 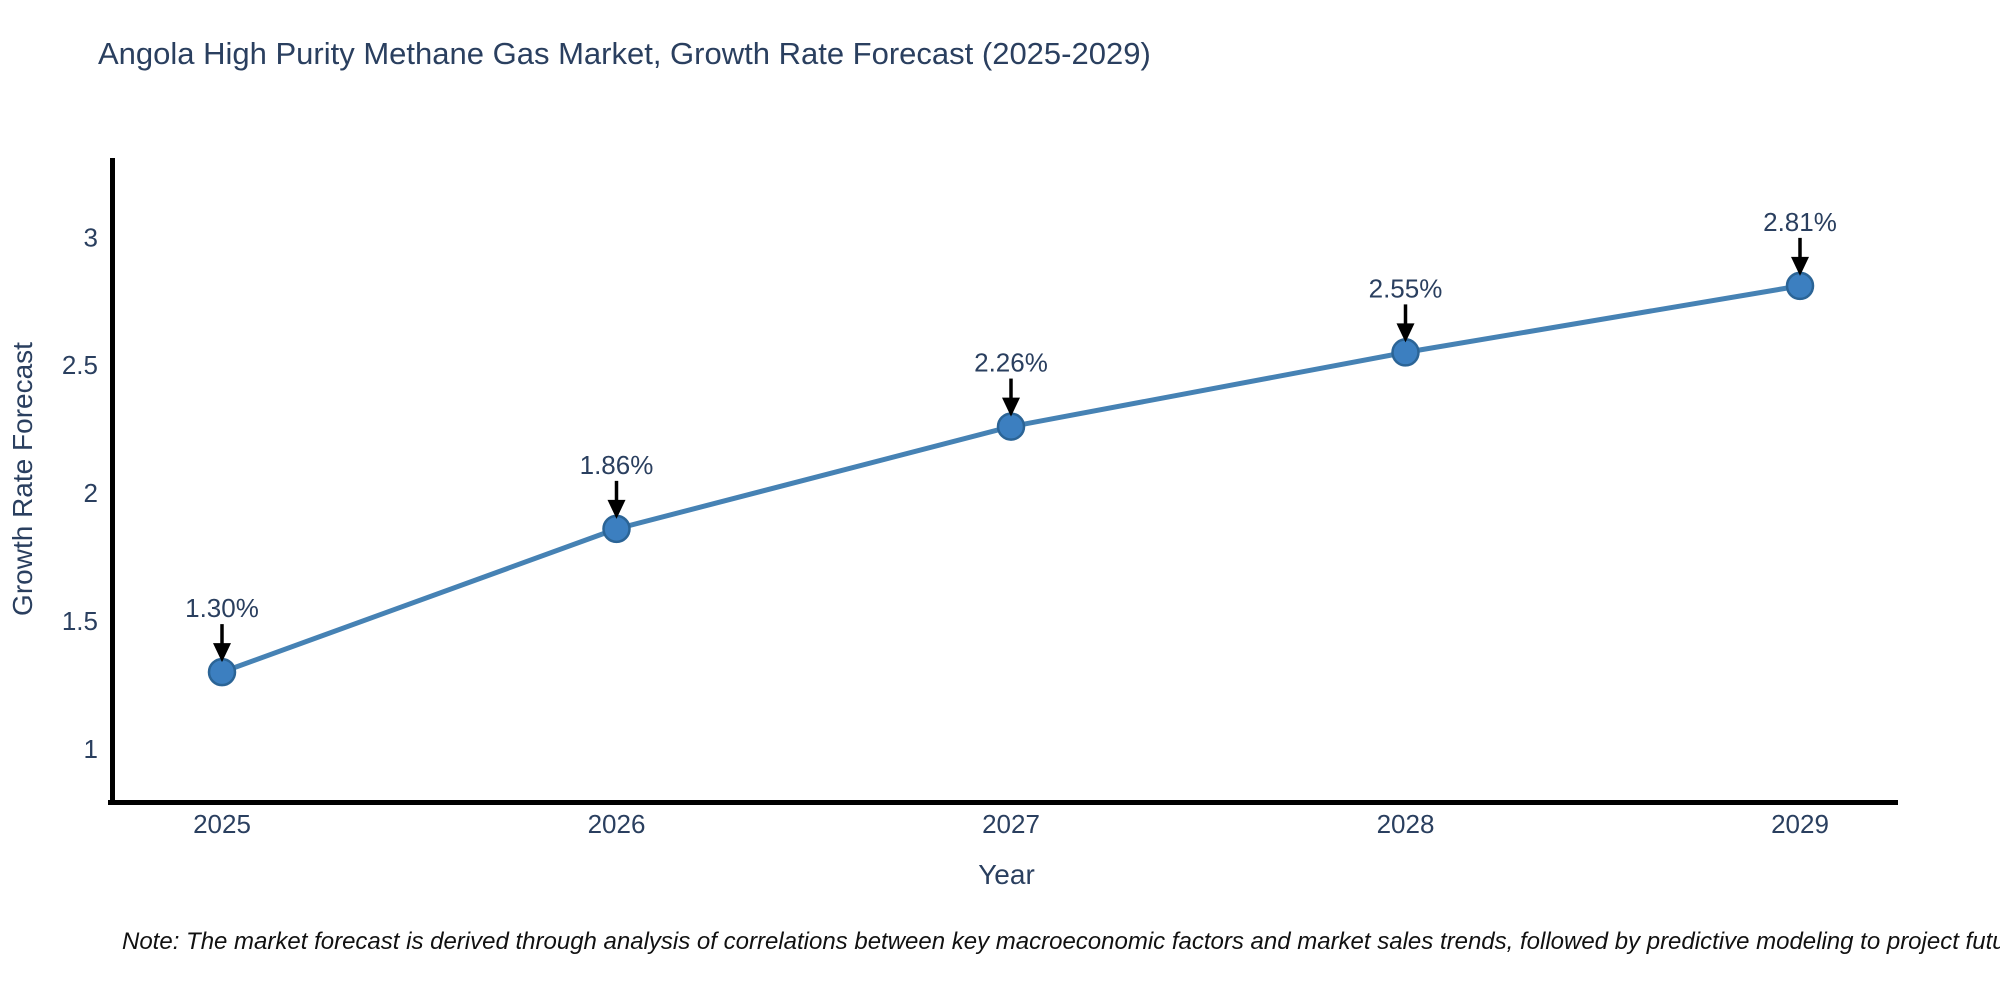 I want to click on x-tick-label: 2028, so click(x=1406, y=824).